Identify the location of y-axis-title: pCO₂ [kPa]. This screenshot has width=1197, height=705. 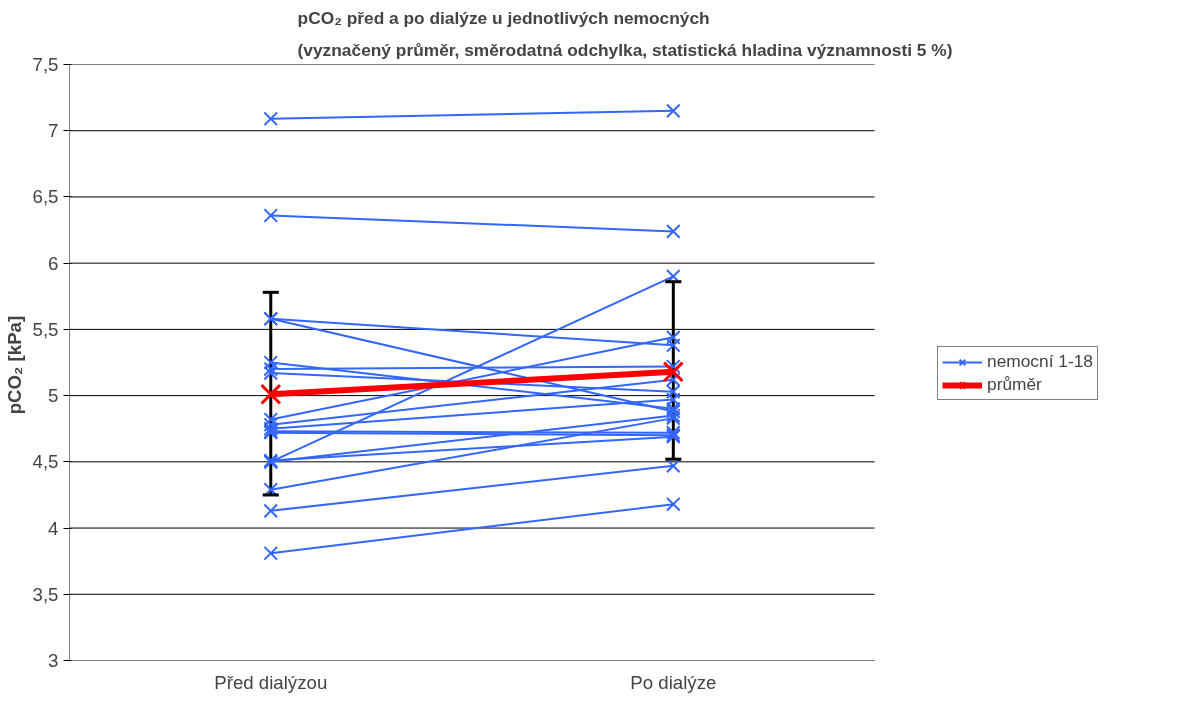
(14, 365).